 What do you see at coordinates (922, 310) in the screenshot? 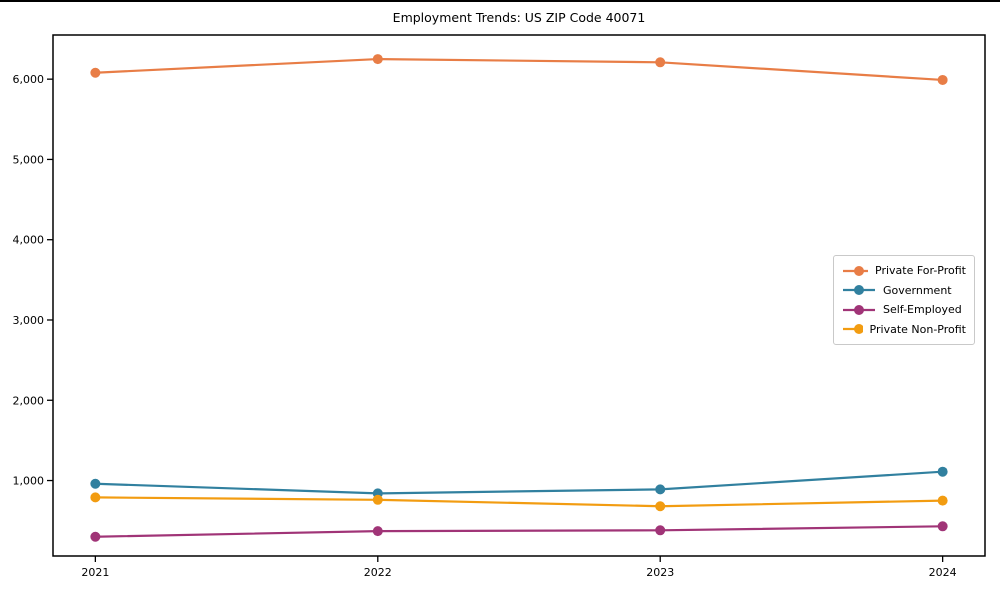
I see `legend-label: Self-Employed` at bounding box center [922, 310].